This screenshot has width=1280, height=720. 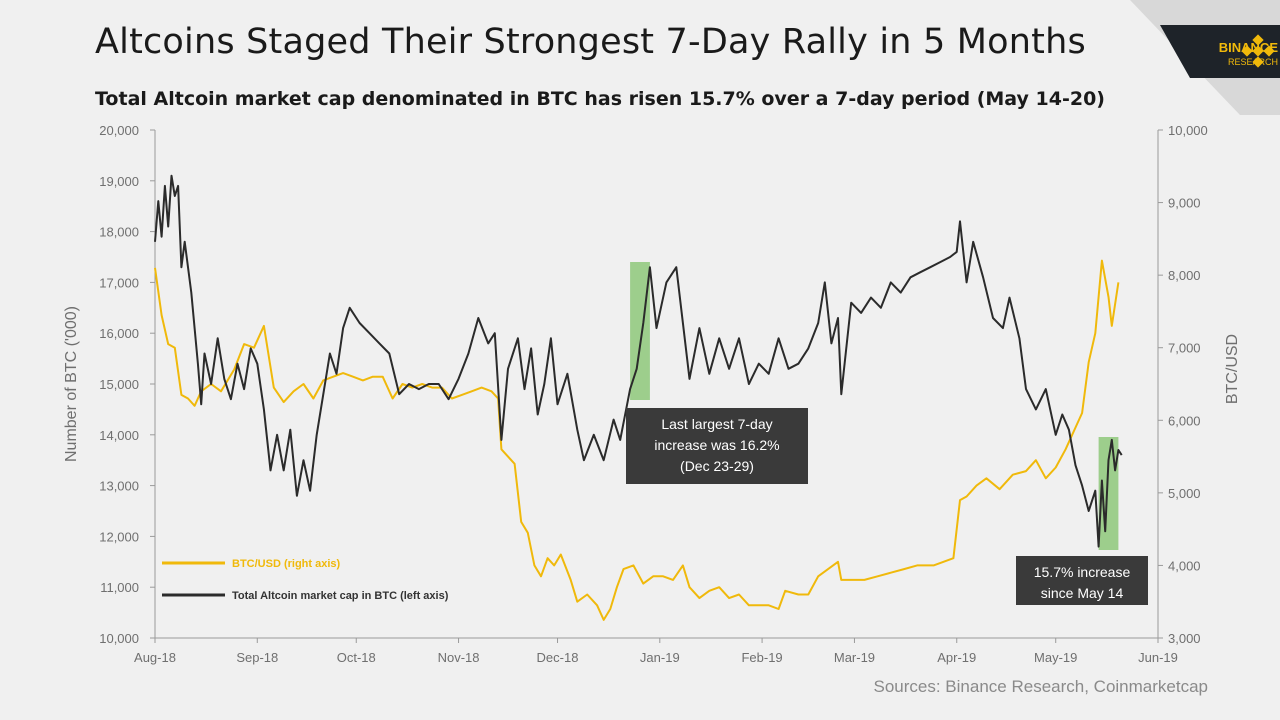 I want to click on annotation-text: Last largest 7-day, so click(x=716, y=424).